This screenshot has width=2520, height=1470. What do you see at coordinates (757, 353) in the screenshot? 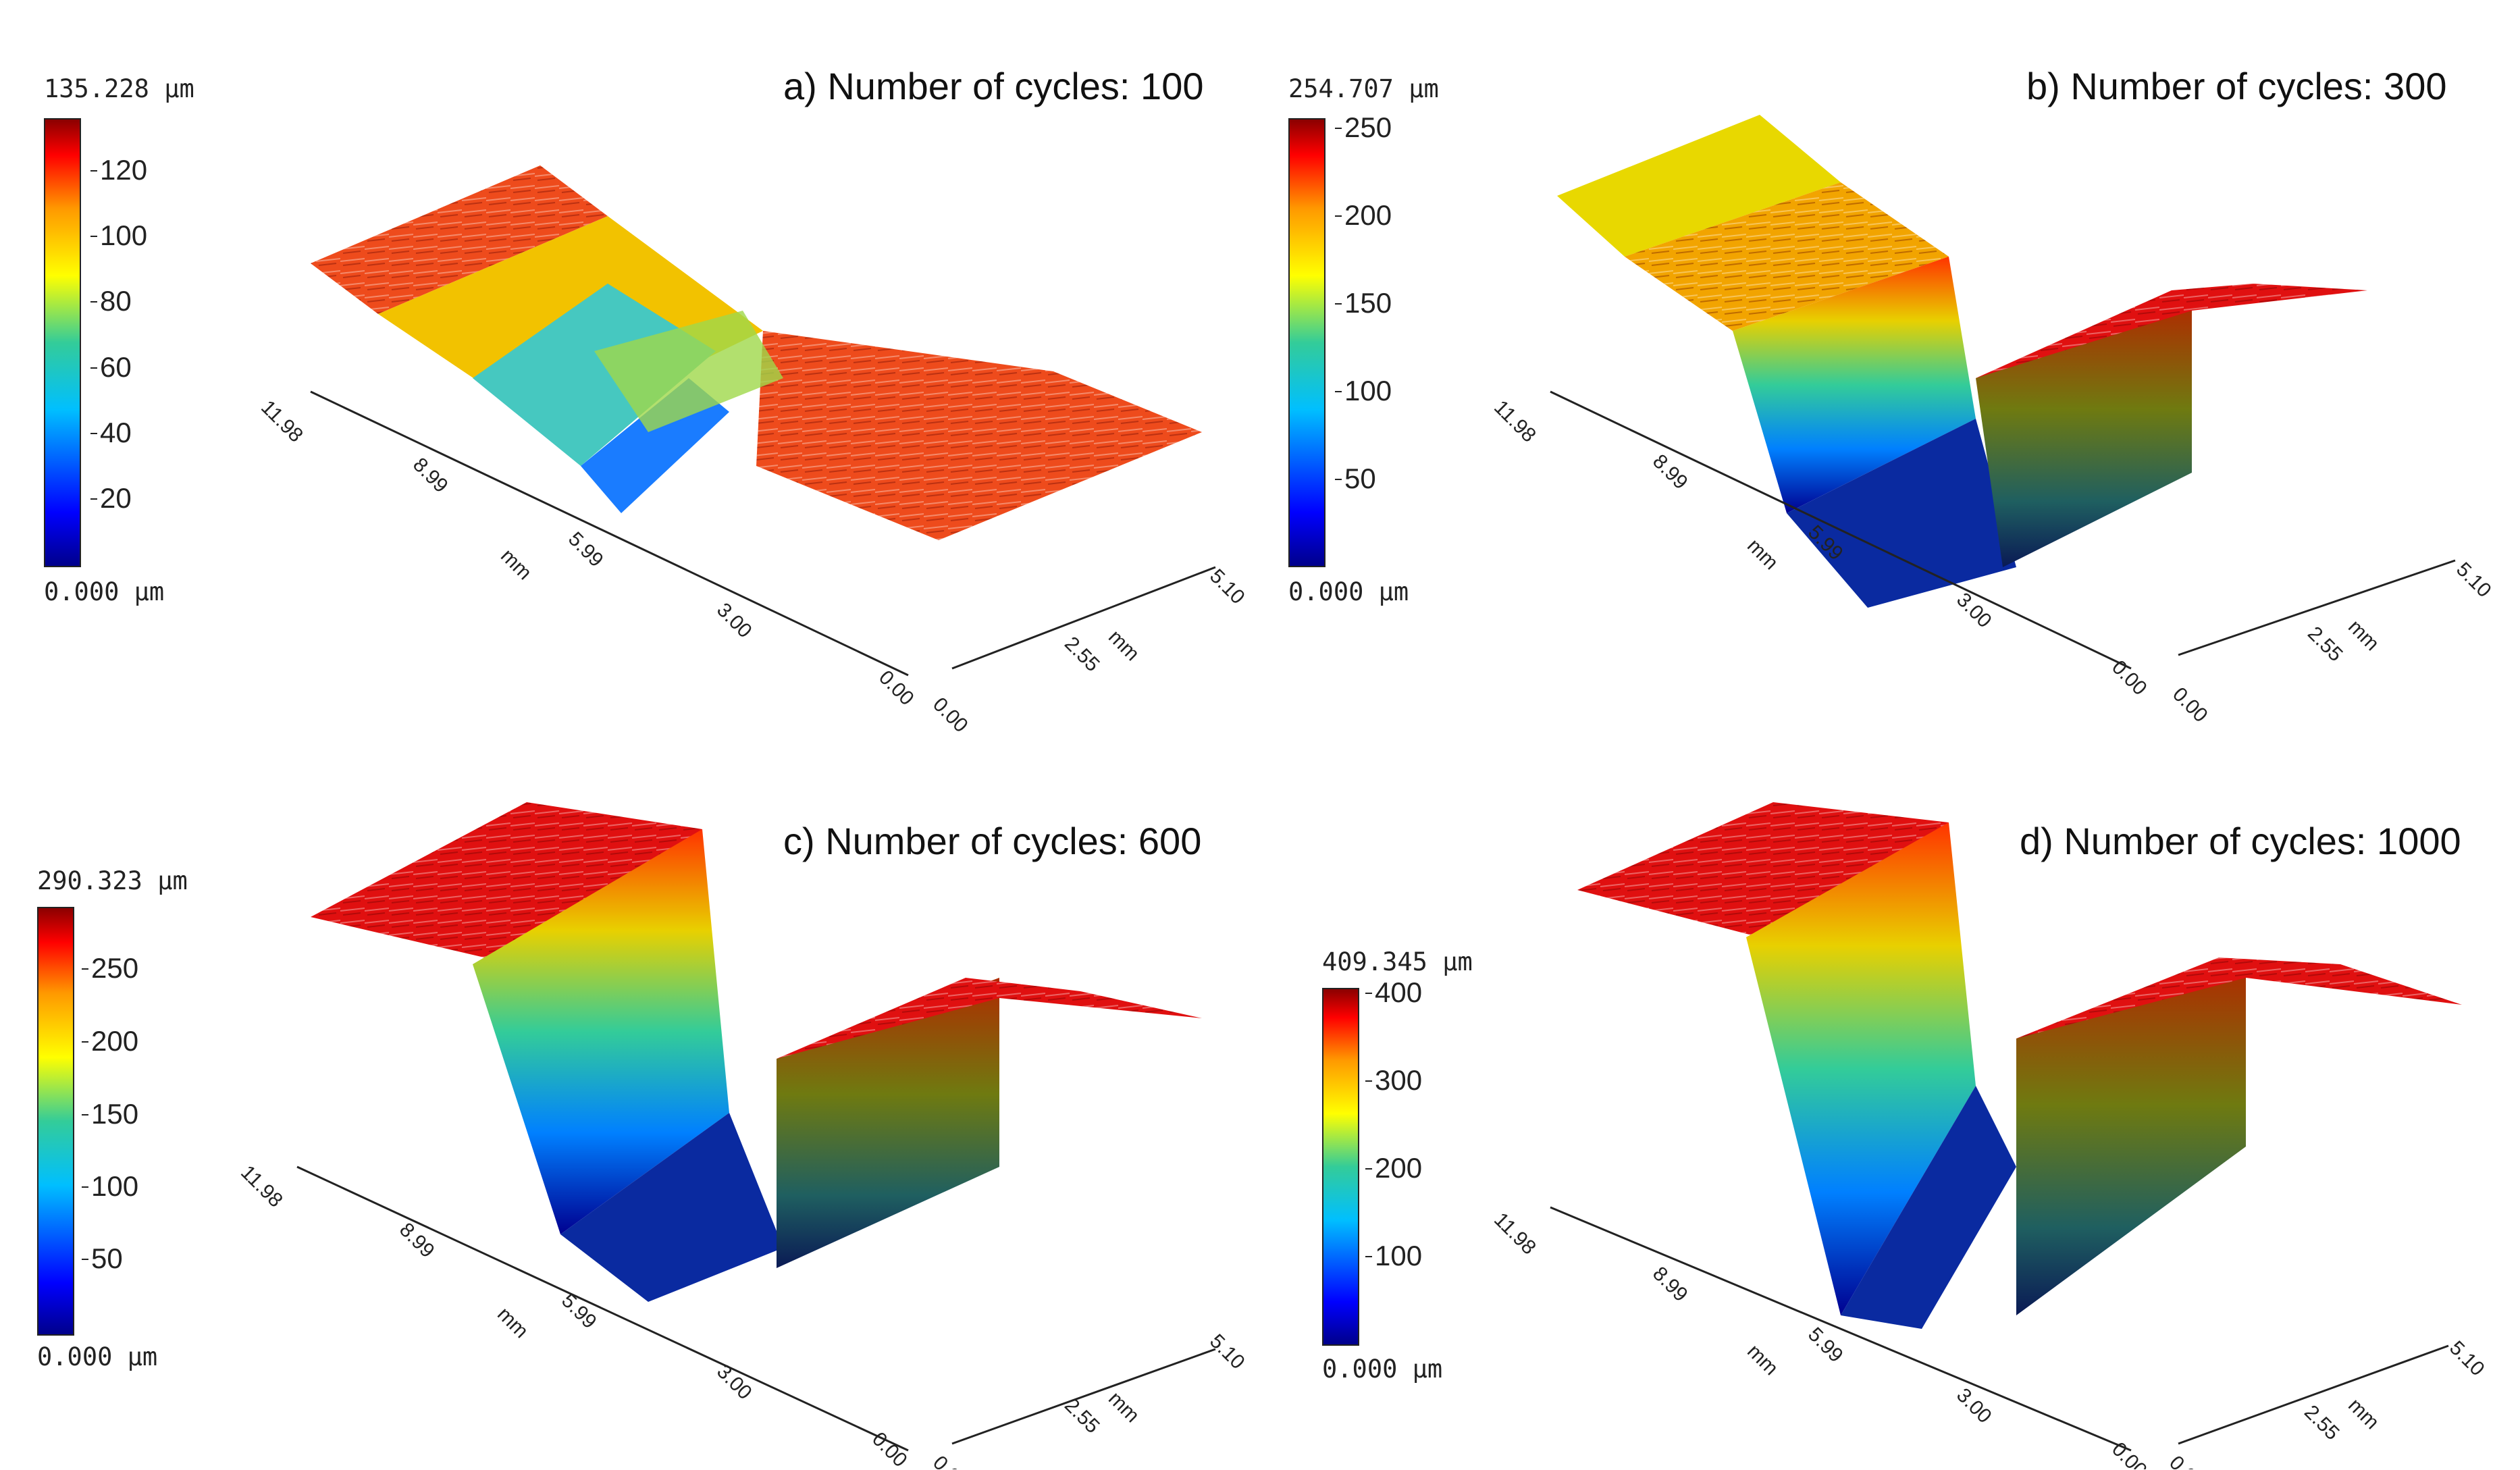
I see `surface-a` at bounding box center [757, 353].